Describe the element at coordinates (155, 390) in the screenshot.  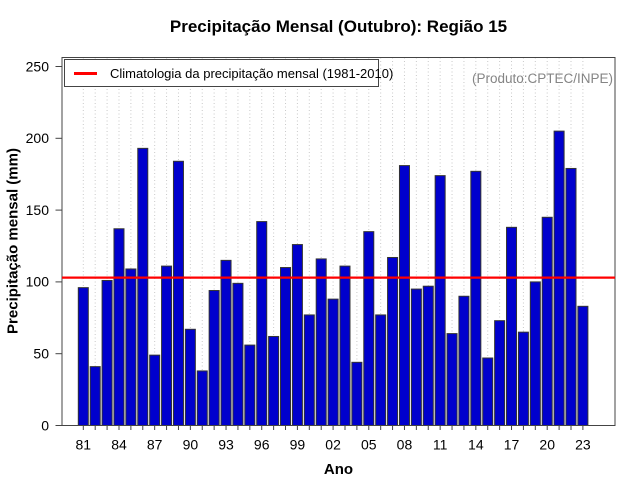
I see `bar-1987` at that location.